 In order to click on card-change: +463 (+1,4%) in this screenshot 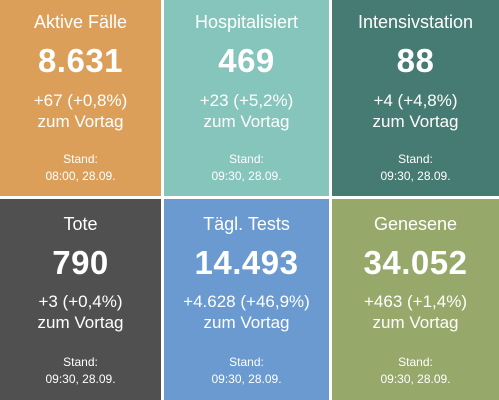, I will do `click(415, 301)`.